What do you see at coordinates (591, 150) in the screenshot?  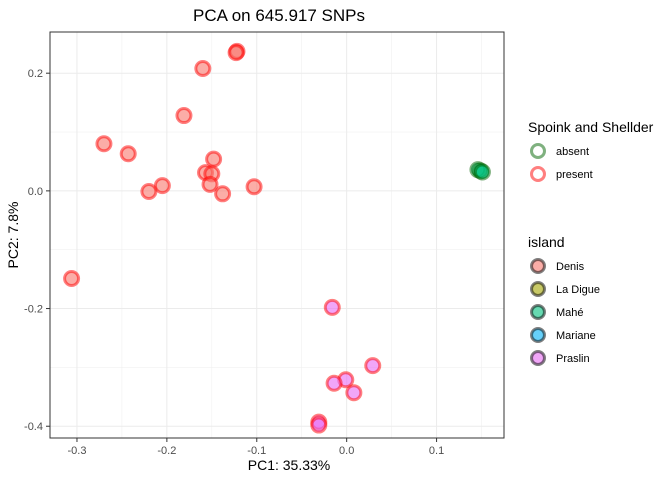 I see `legend-spoink-shellder: Spoink and Shellder absent present` at bounding box center [591, 150].